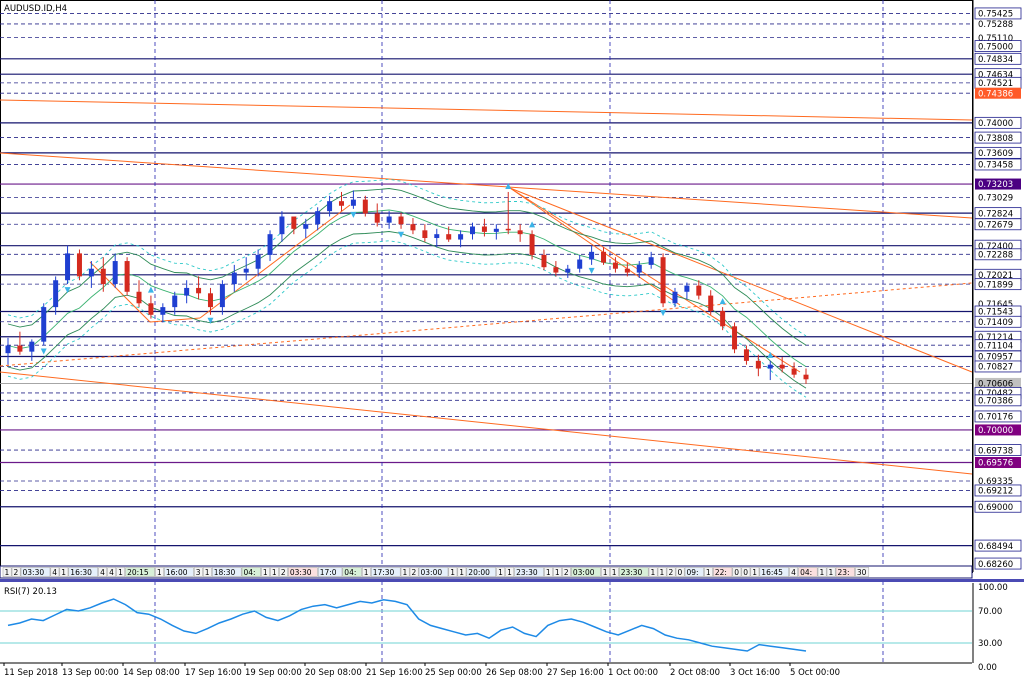 The width and height of the screenshot is (1024, 687). I want to click on price-tick-label: 0.70386, so click(995, 402).